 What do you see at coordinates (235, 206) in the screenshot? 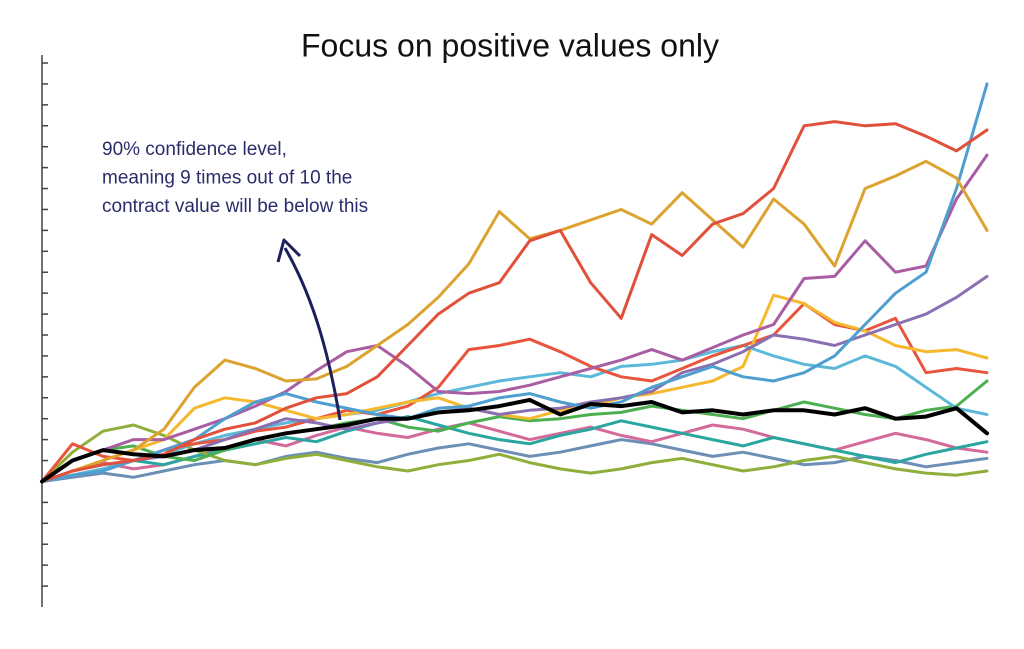
I see `annotation-text: contract value will be below this` at bounding box center [235, 206].